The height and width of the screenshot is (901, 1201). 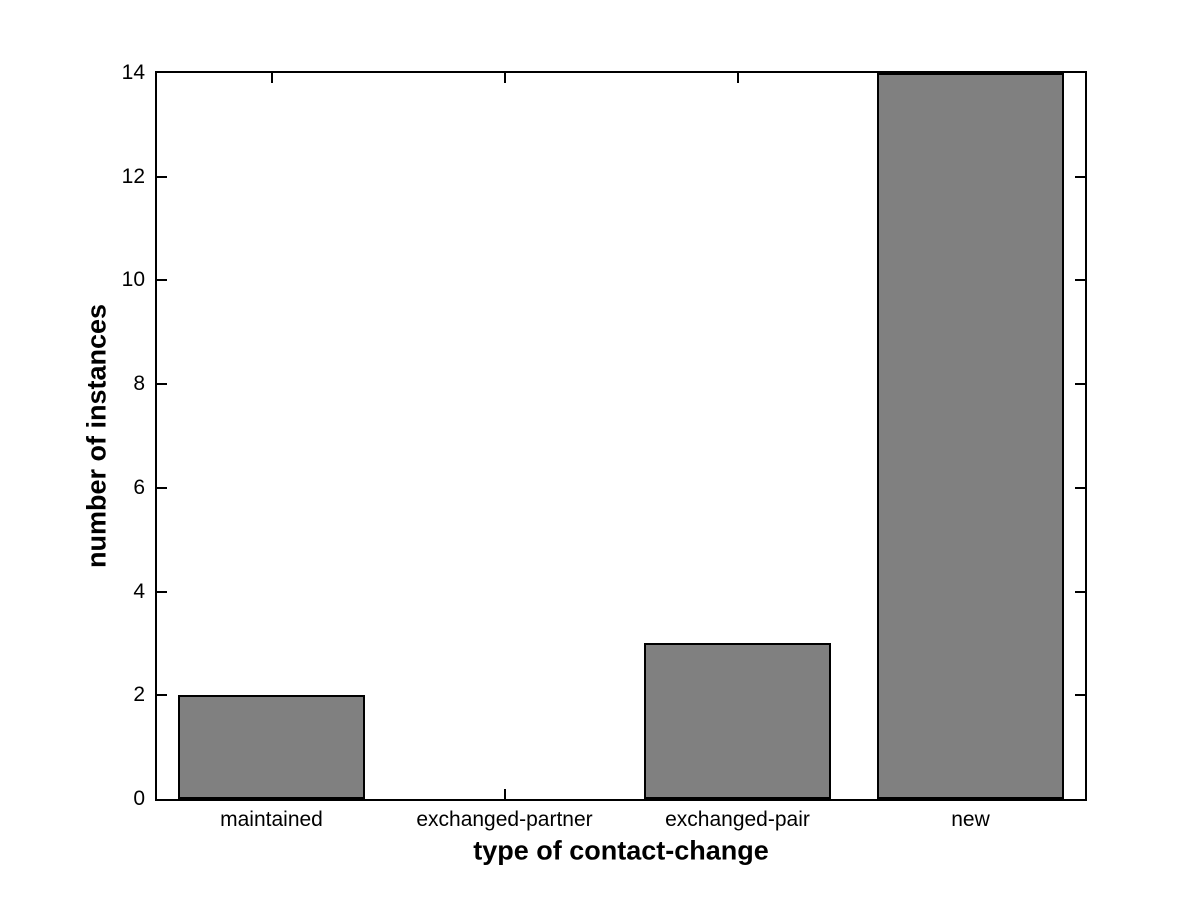 What do you see at coordinates (271, 819) in the screenshot?
I see `x-tick-label: maintained` at bounding box center [271, 819].